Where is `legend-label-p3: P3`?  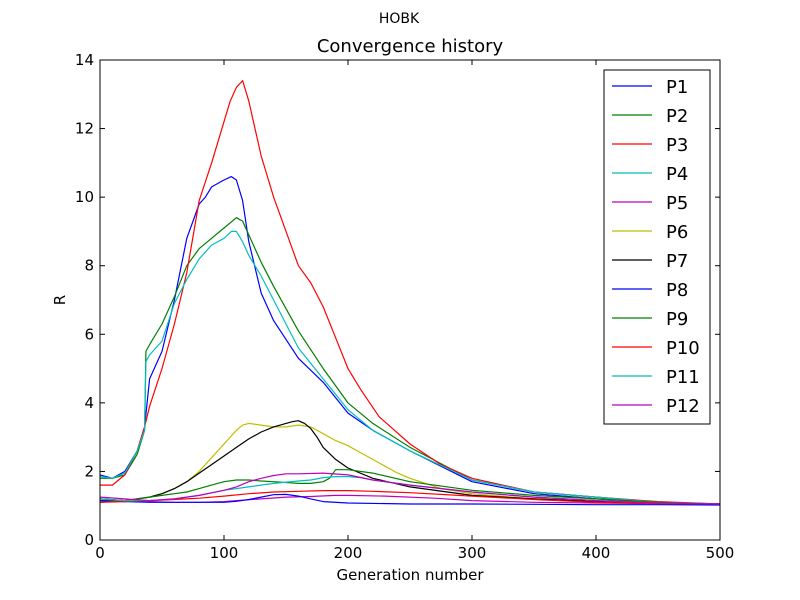 legend-label-p3: P3 is located at coordinates (677, 145).